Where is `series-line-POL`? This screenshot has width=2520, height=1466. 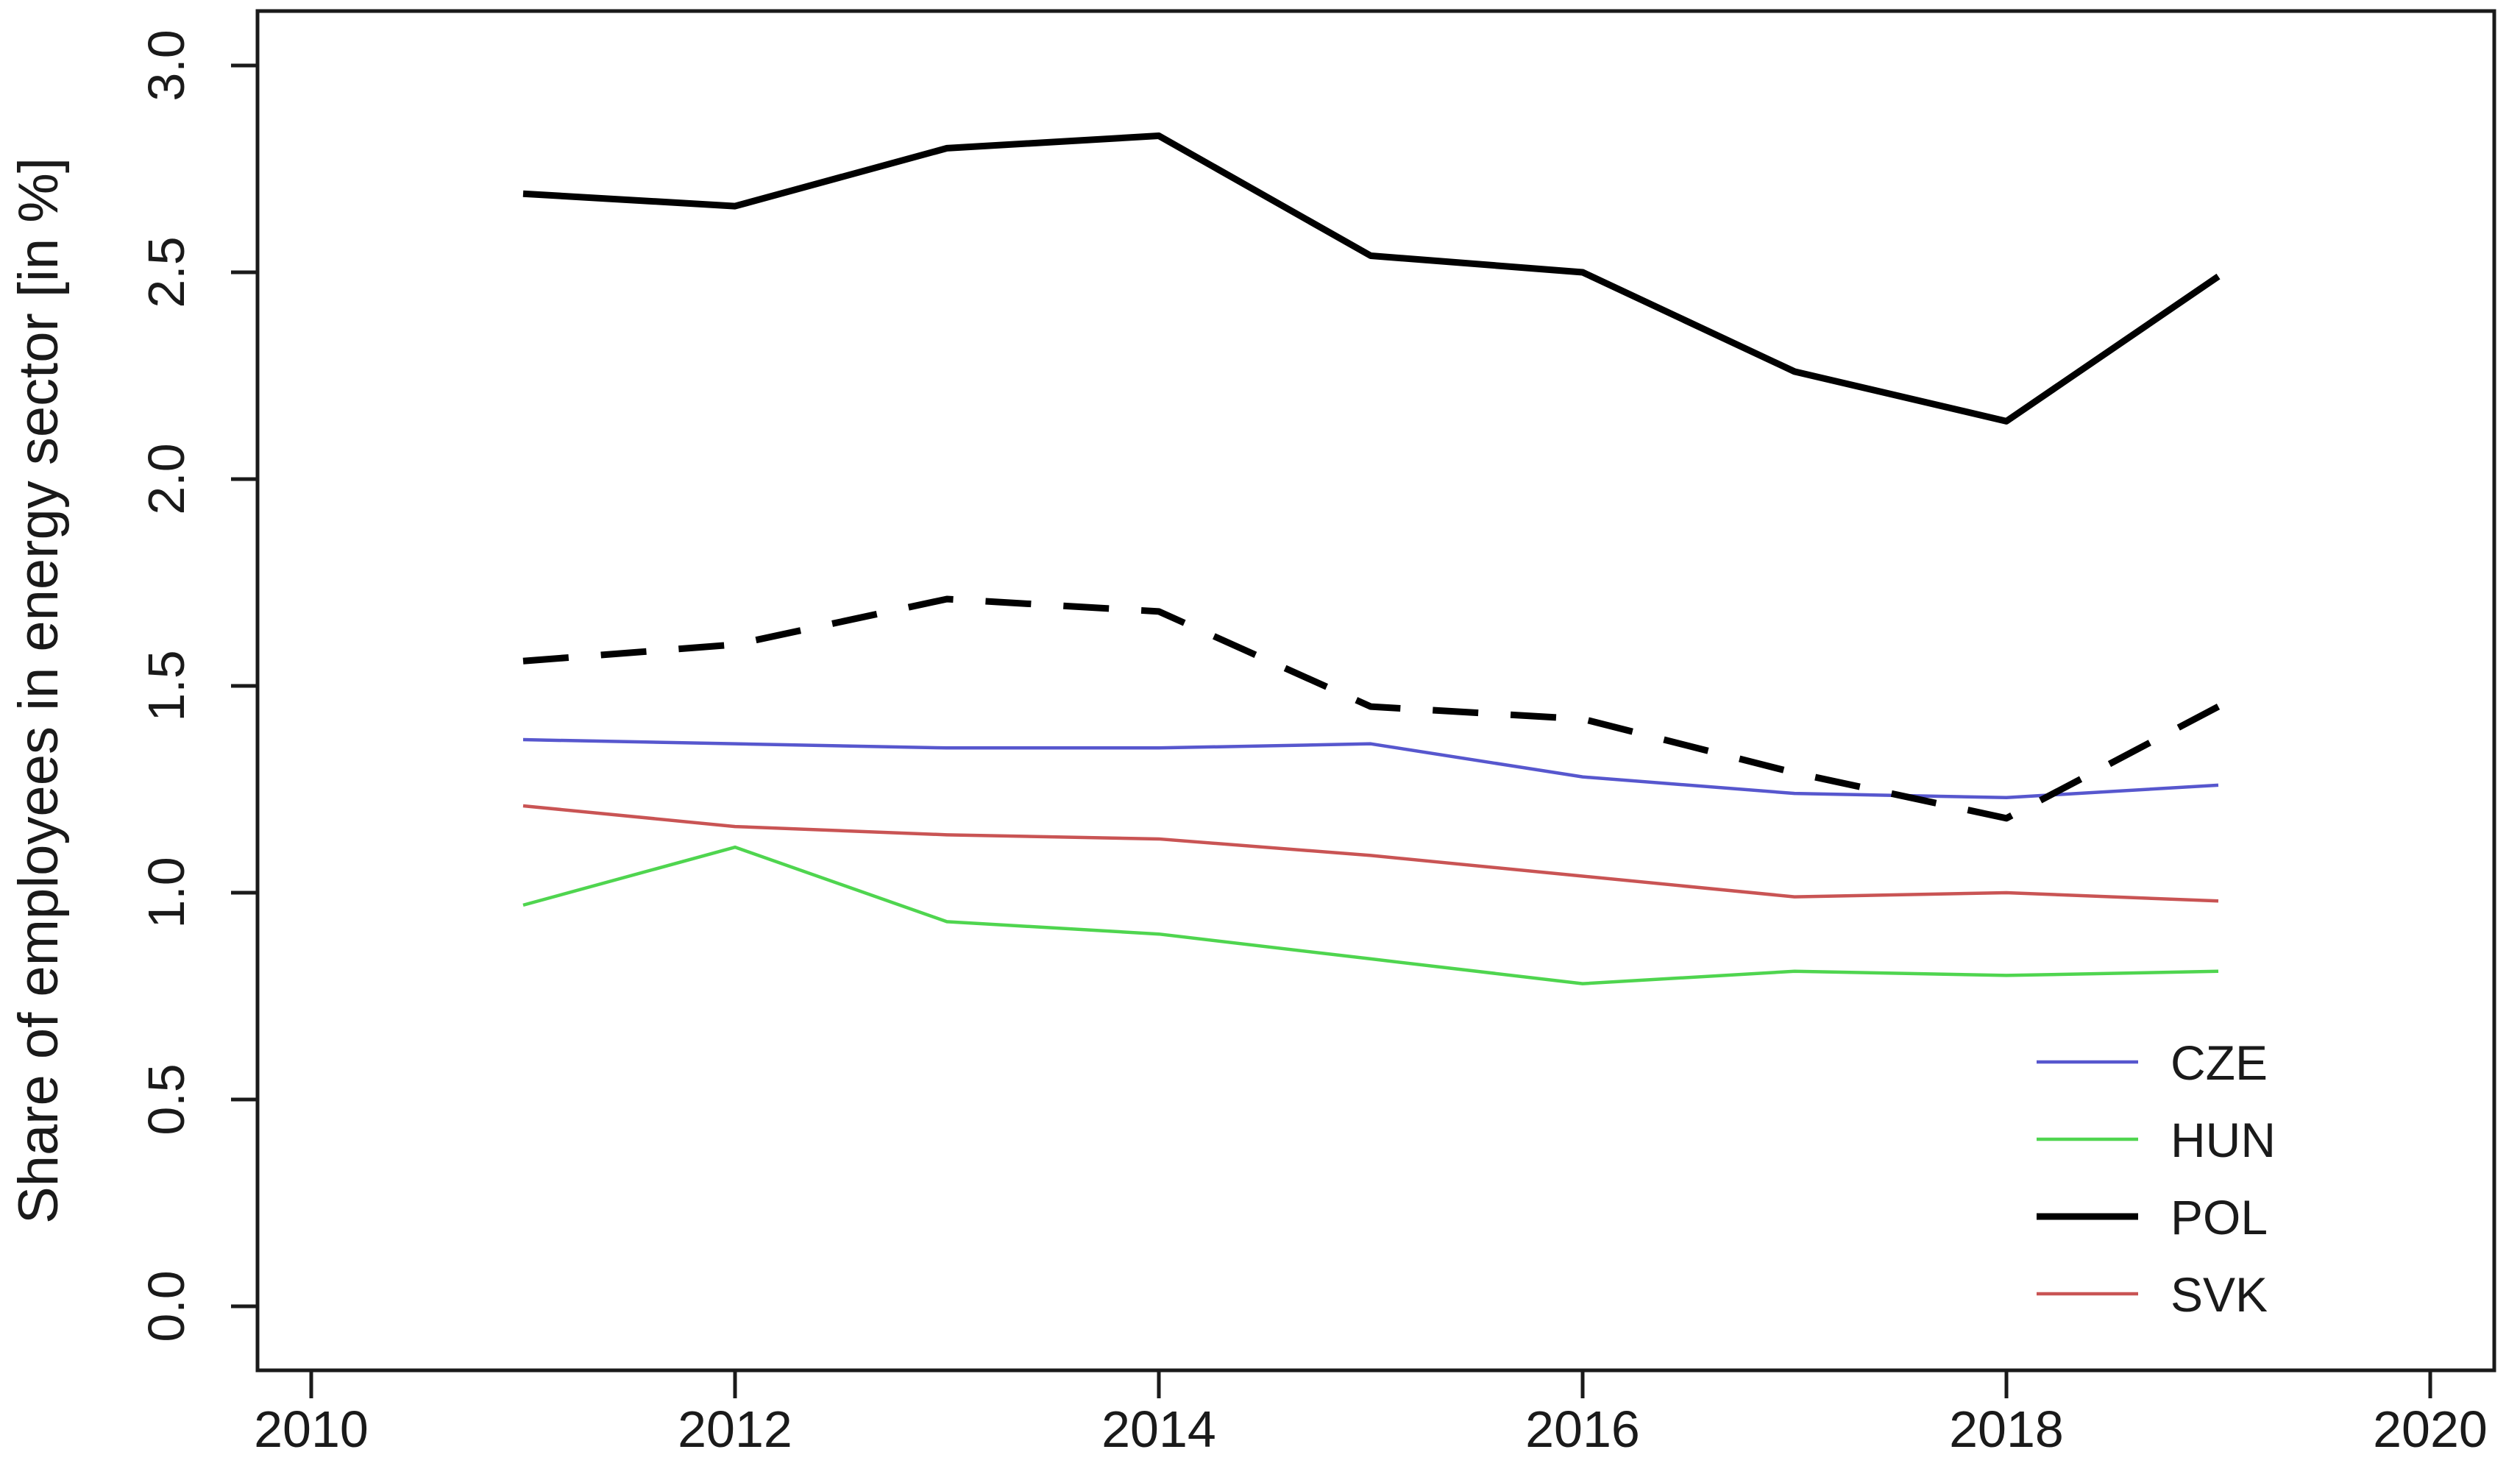 series-line-POL is located at coordinates (1371, 279).